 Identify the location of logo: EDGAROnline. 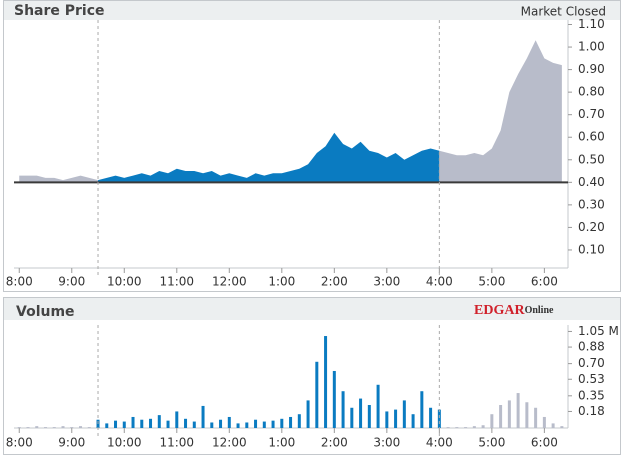
(514, 310).